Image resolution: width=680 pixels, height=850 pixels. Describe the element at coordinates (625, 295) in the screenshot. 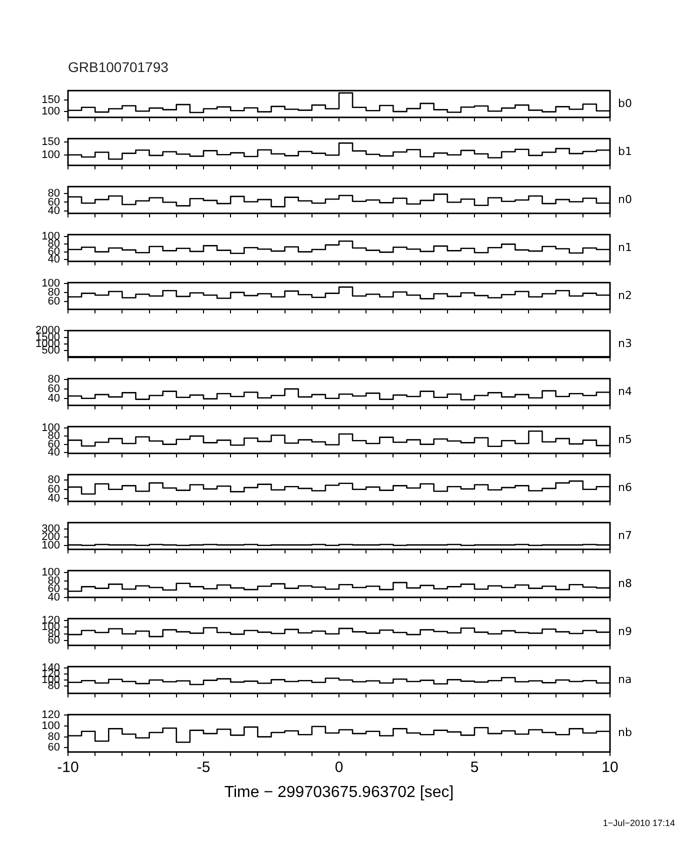

I see `series-label: n2` at that location.